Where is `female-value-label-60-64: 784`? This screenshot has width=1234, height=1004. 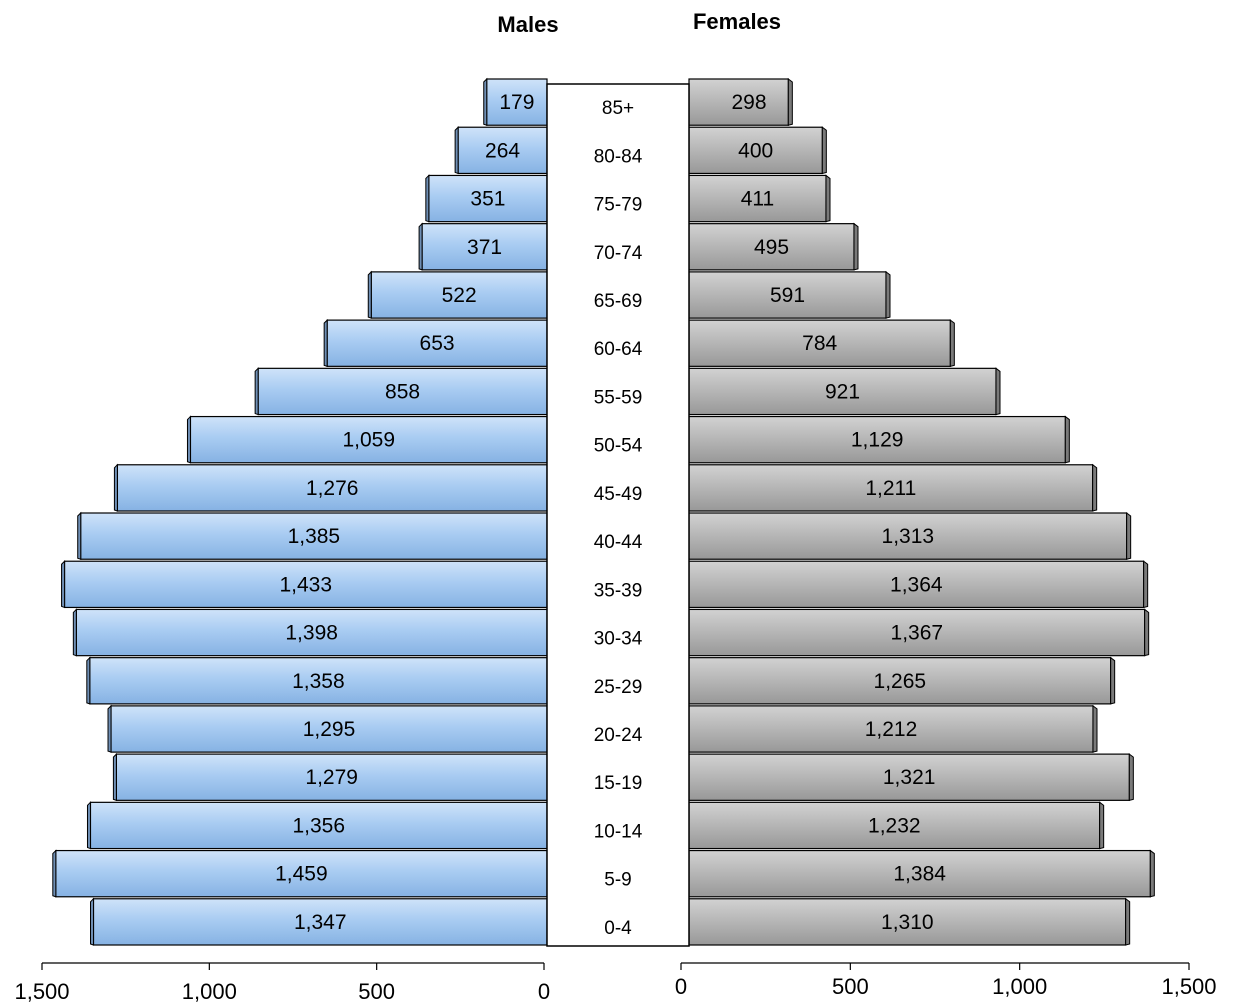
female-value-label-60-64: 784 is located at coordinates (819, 343).